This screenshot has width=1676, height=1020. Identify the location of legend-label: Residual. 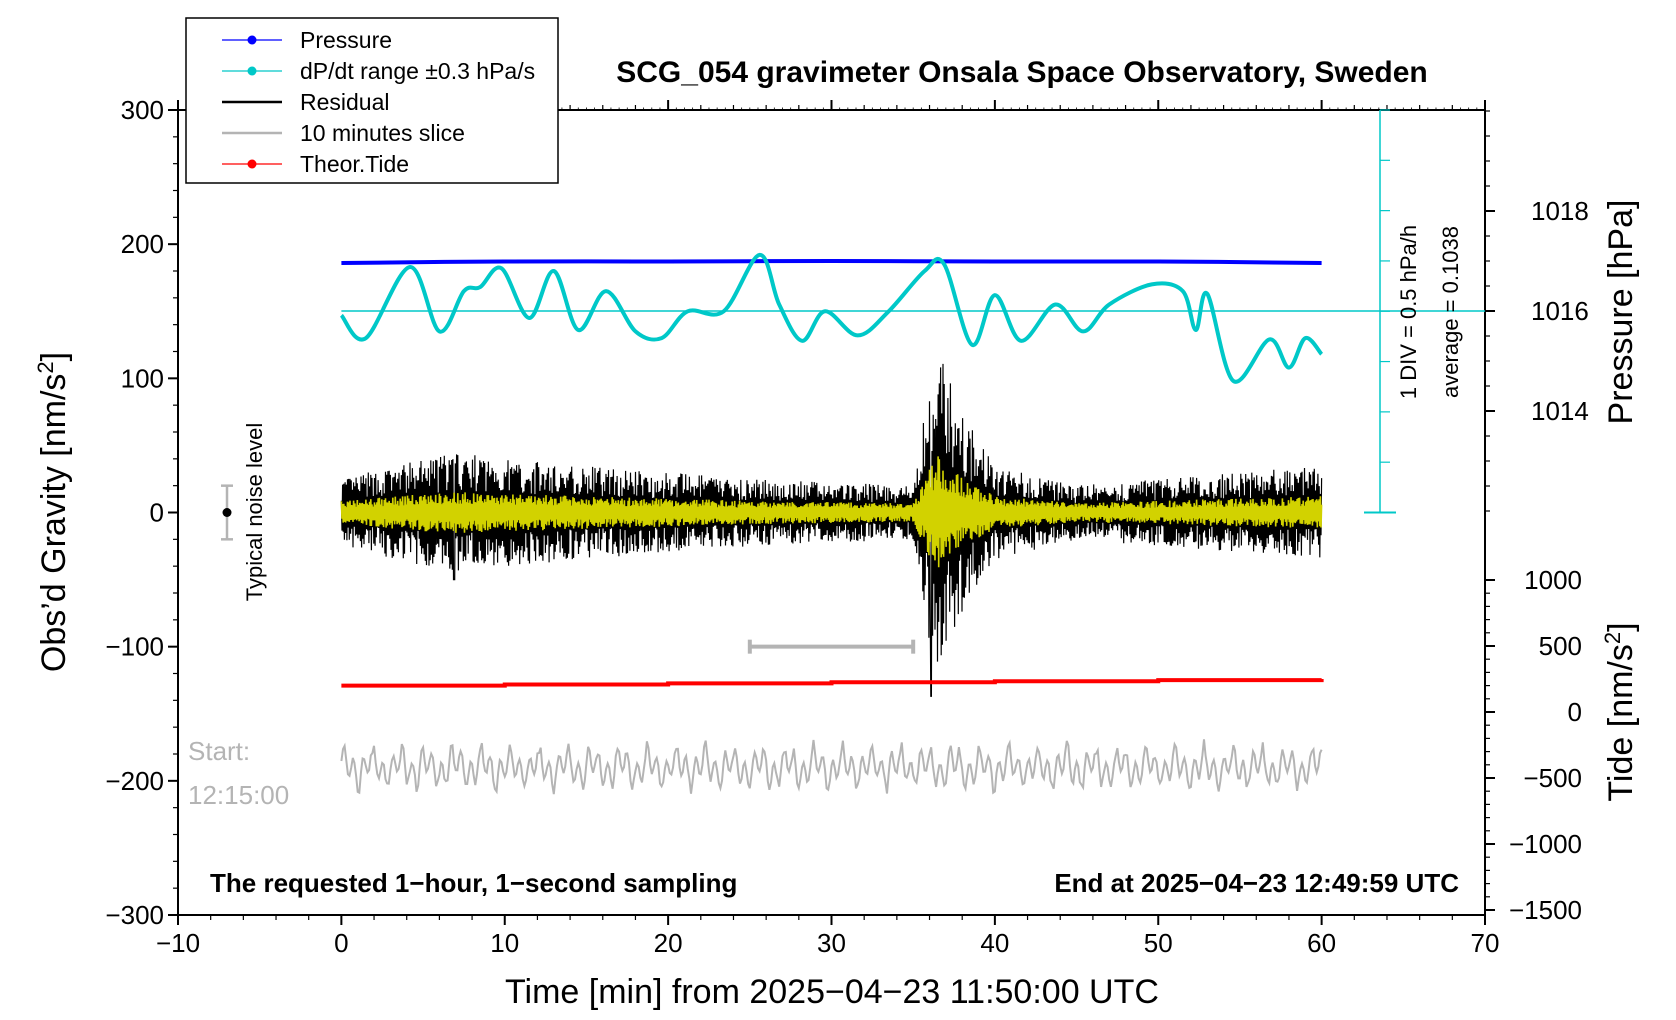
(345, 102).